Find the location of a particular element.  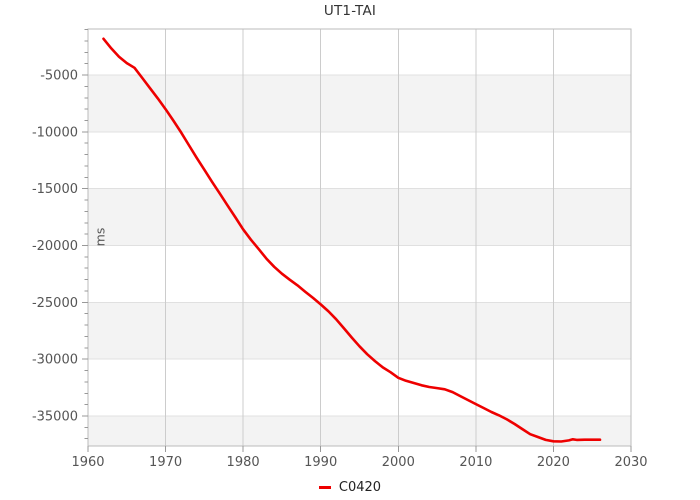

y-tick-label: -10000 is located at coordinates (55, 132).